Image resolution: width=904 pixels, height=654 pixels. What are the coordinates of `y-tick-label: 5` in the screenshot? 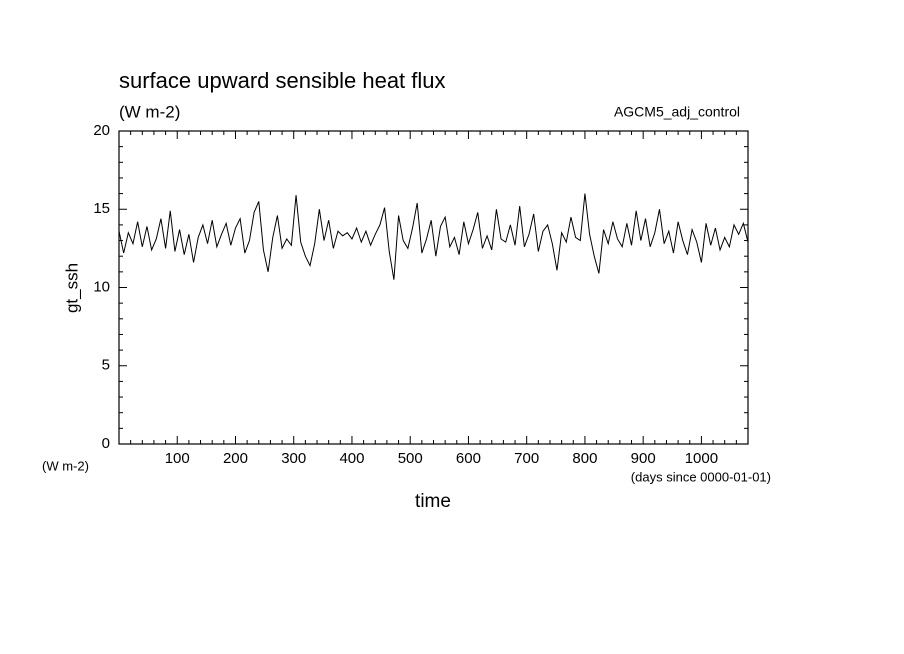 It's located at (106, 365).